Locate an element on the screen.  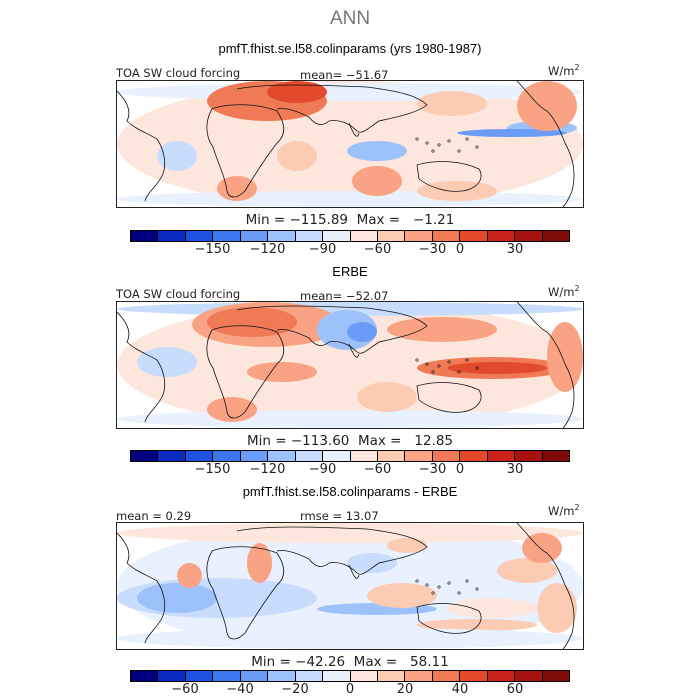
panel-2-tick: −30 is located at coordinates (432, 469).